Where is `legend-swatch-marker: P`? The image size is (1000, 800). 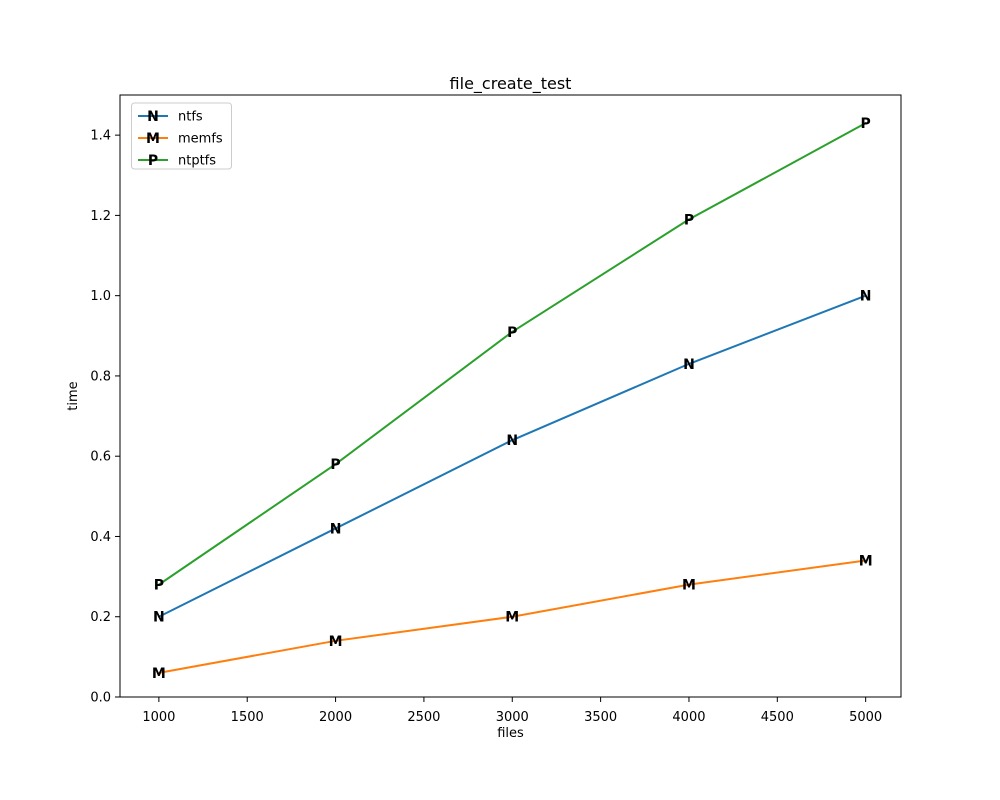 legend-swatch-marker: P is located at coordinates (153, 161).